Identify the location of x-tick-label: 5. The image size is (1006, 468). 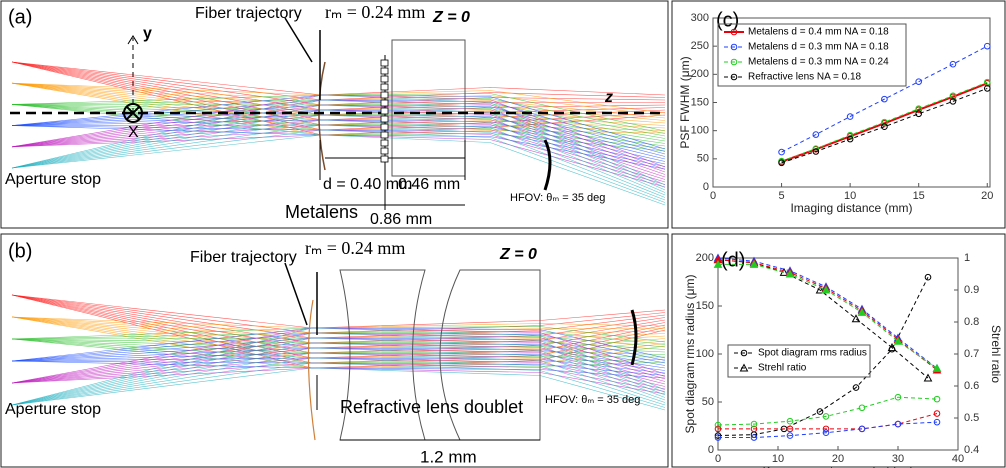
(782, 196).